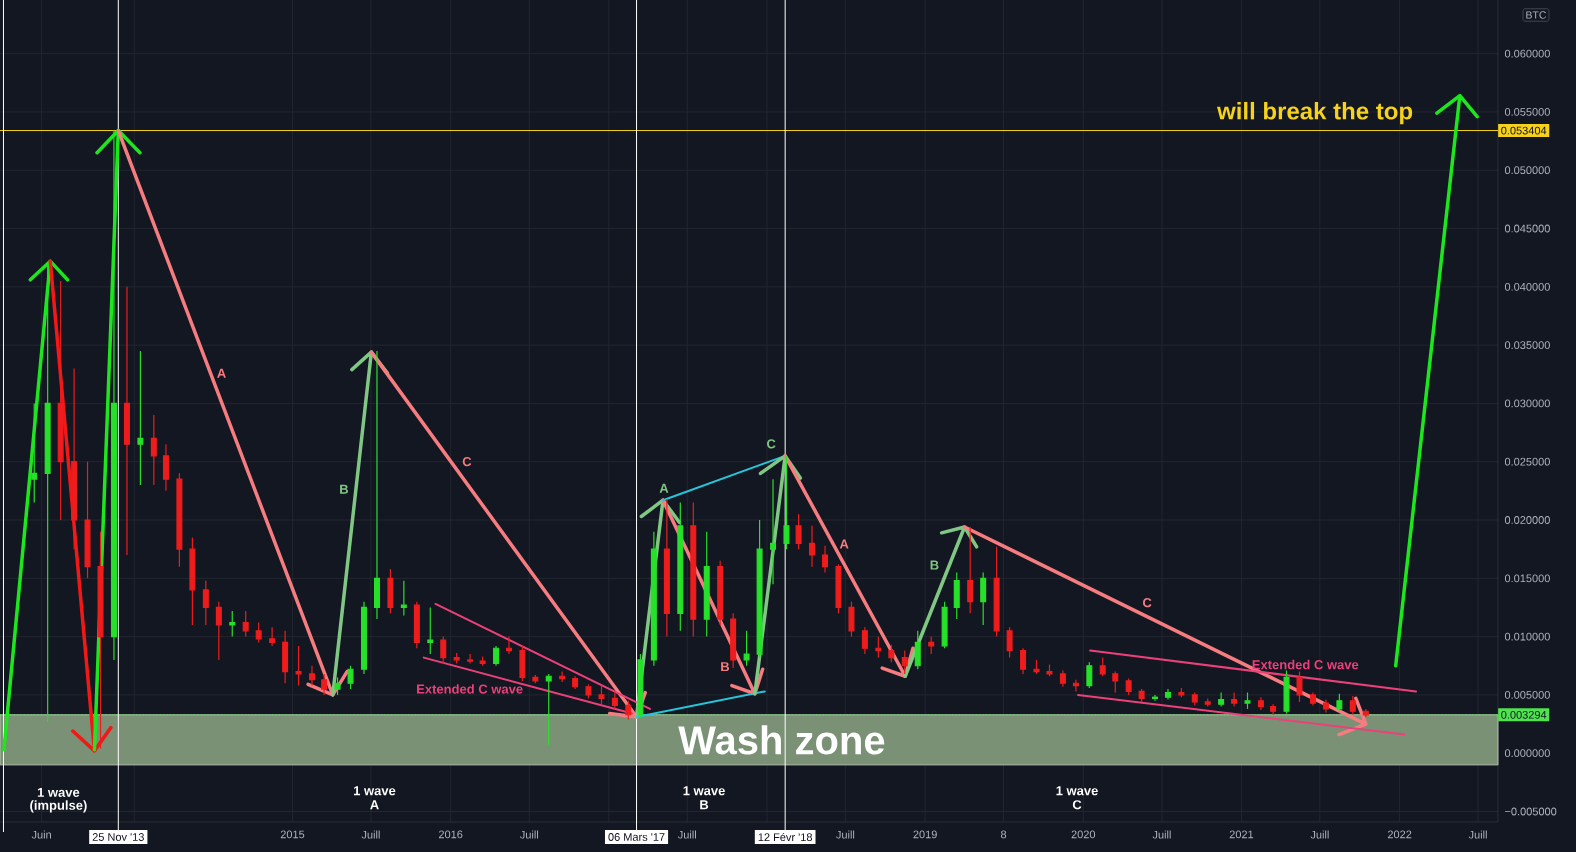 This screenshot has width=1576, height=852. What do you see at coordinates (374, 805) in the screenshot?
I see `annotation: A` at bounding box center [374, 805].